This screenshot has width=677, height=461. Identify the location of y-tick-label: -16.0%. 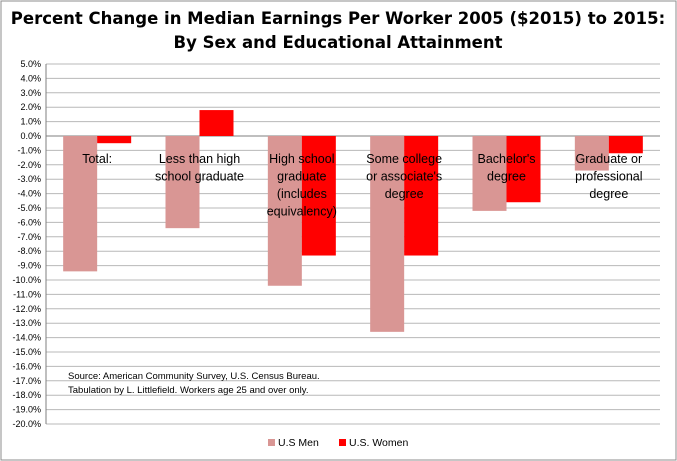
(26, 366).